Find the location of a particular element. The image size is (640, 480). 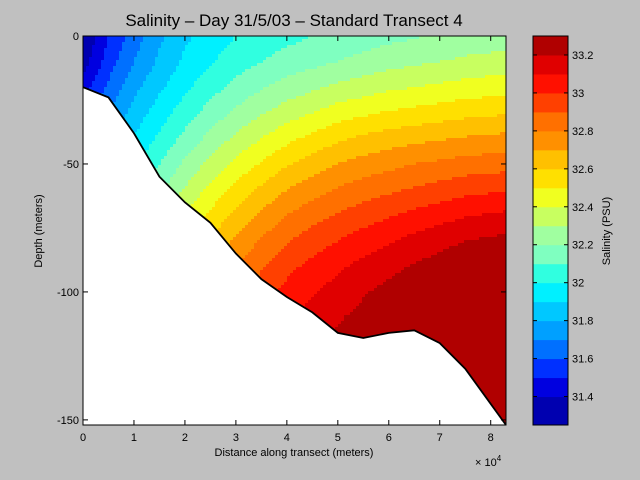

x-tick-label: 6 is located at coordinates (389, 438).